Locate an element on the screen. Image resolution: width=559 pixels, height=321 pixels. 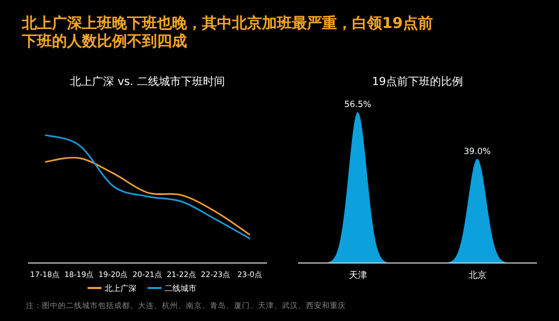
legend-label: 二线城市 is located at coordinates (180, 288).